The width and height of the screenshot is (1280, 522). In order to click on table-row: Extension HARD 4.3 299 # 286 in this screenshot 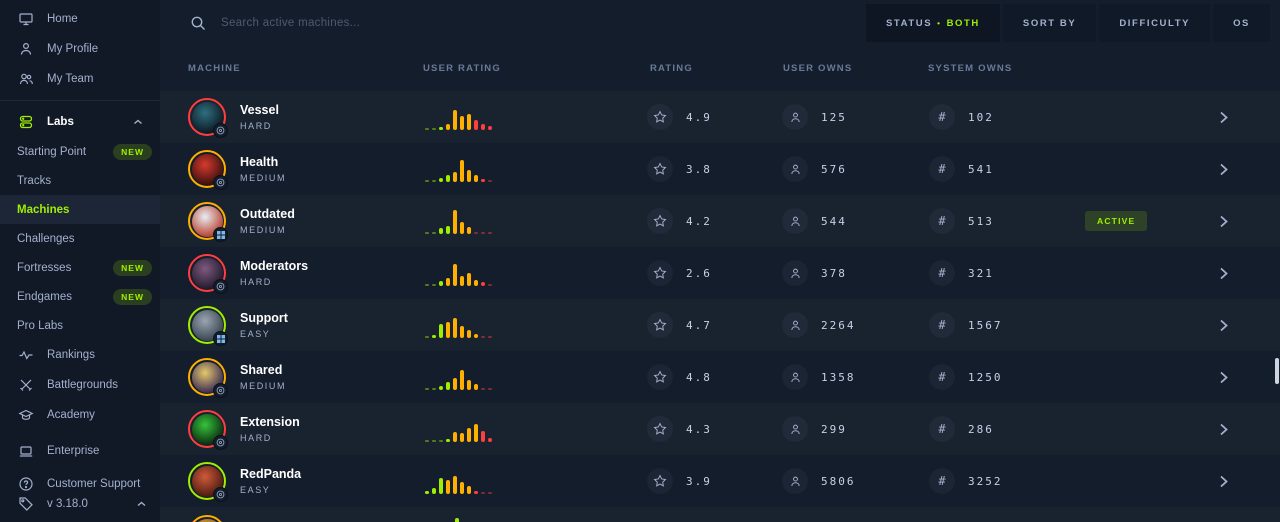, I will do `click(720, 429)`.